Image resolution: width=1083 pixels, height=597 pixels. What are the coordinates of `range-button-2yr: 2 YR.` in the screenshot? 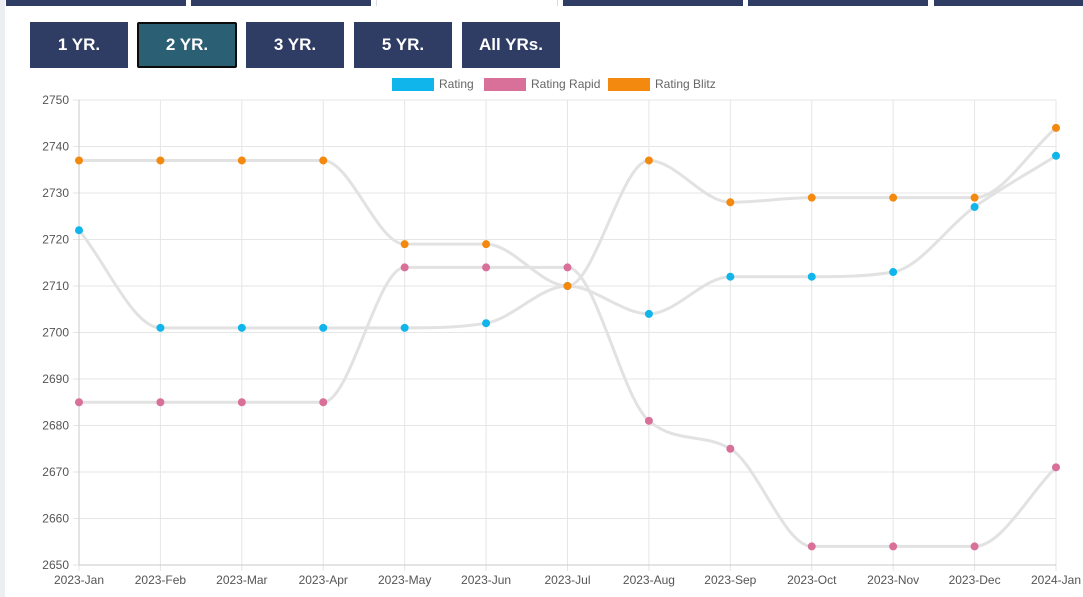 It's located at (187, 45).